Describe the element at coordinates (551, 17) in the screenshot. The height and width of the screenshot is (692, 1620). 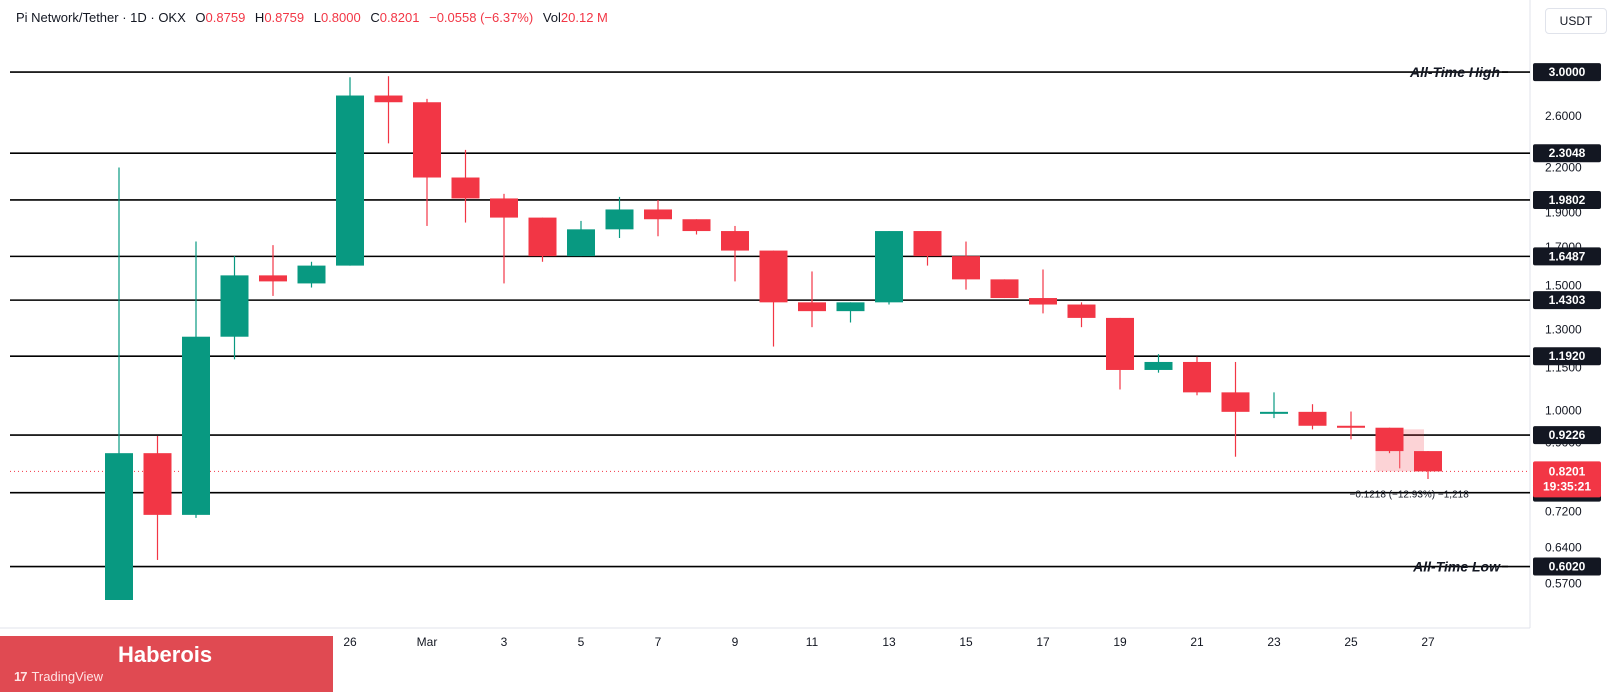
I see `volume-label: Vol` at that location.